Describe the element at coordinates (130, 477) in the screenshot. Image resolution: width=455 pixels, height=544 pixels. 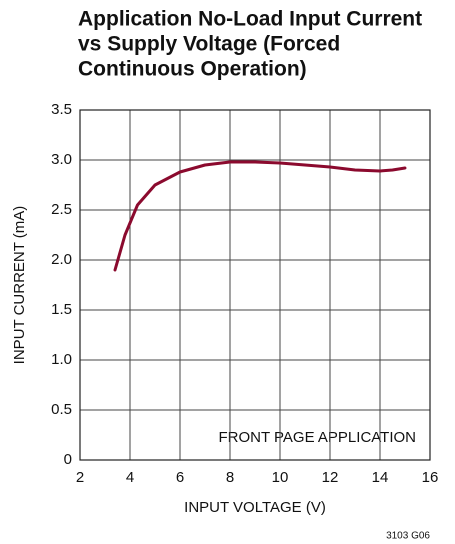
I see `x-tick-label: 4` at that location.